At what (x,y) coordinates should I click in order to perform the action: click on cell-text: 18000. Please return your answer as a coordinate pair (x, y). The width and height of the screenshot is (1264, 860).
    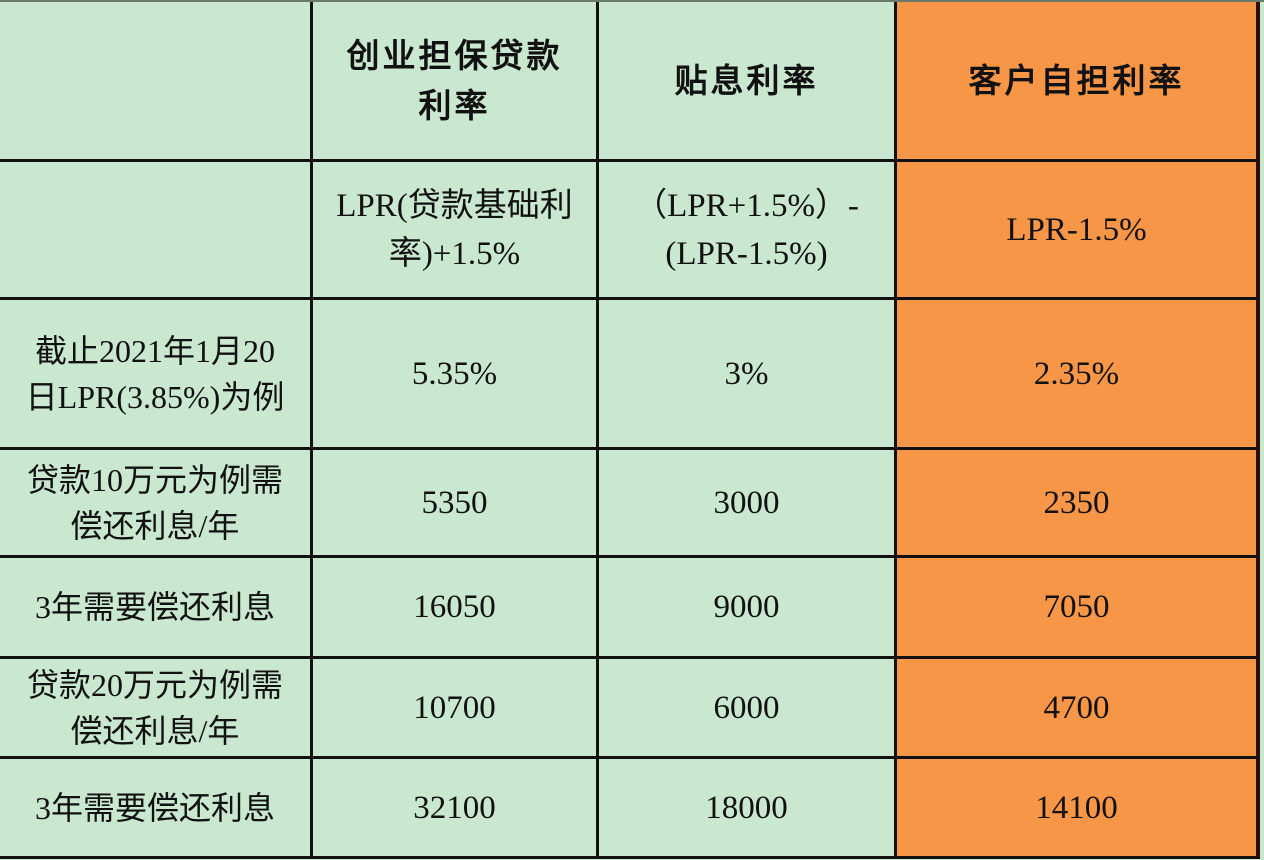
    Looking at the image, I should click on (746, 807).